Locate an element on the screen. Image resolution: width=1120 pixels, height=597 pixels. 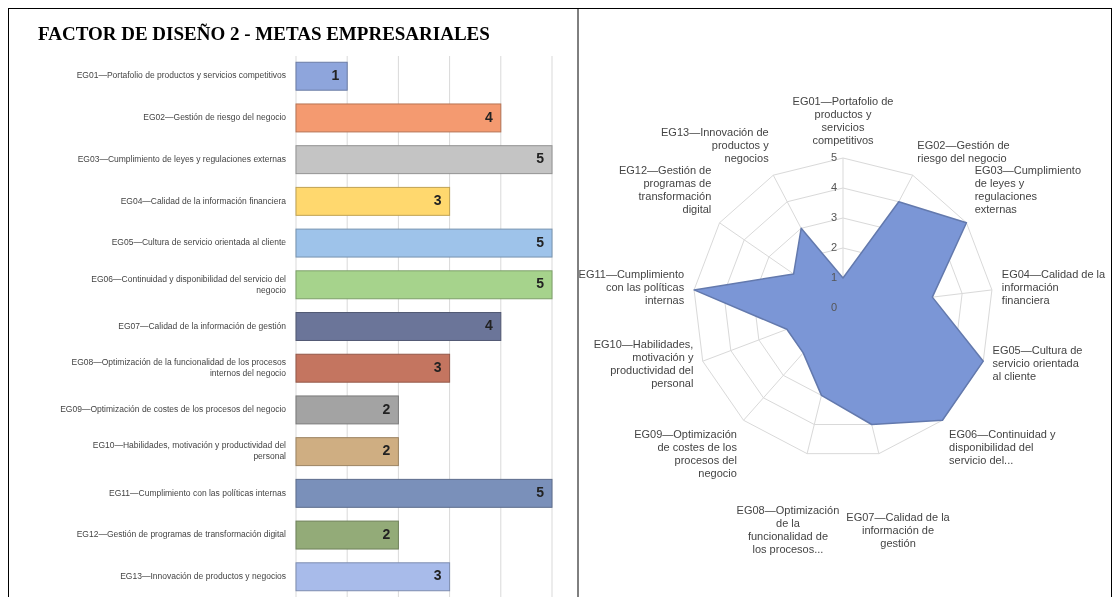
spoke-label: EG09—Optimización de costes de los procesos del negocio is located at coordinates (686, 453).